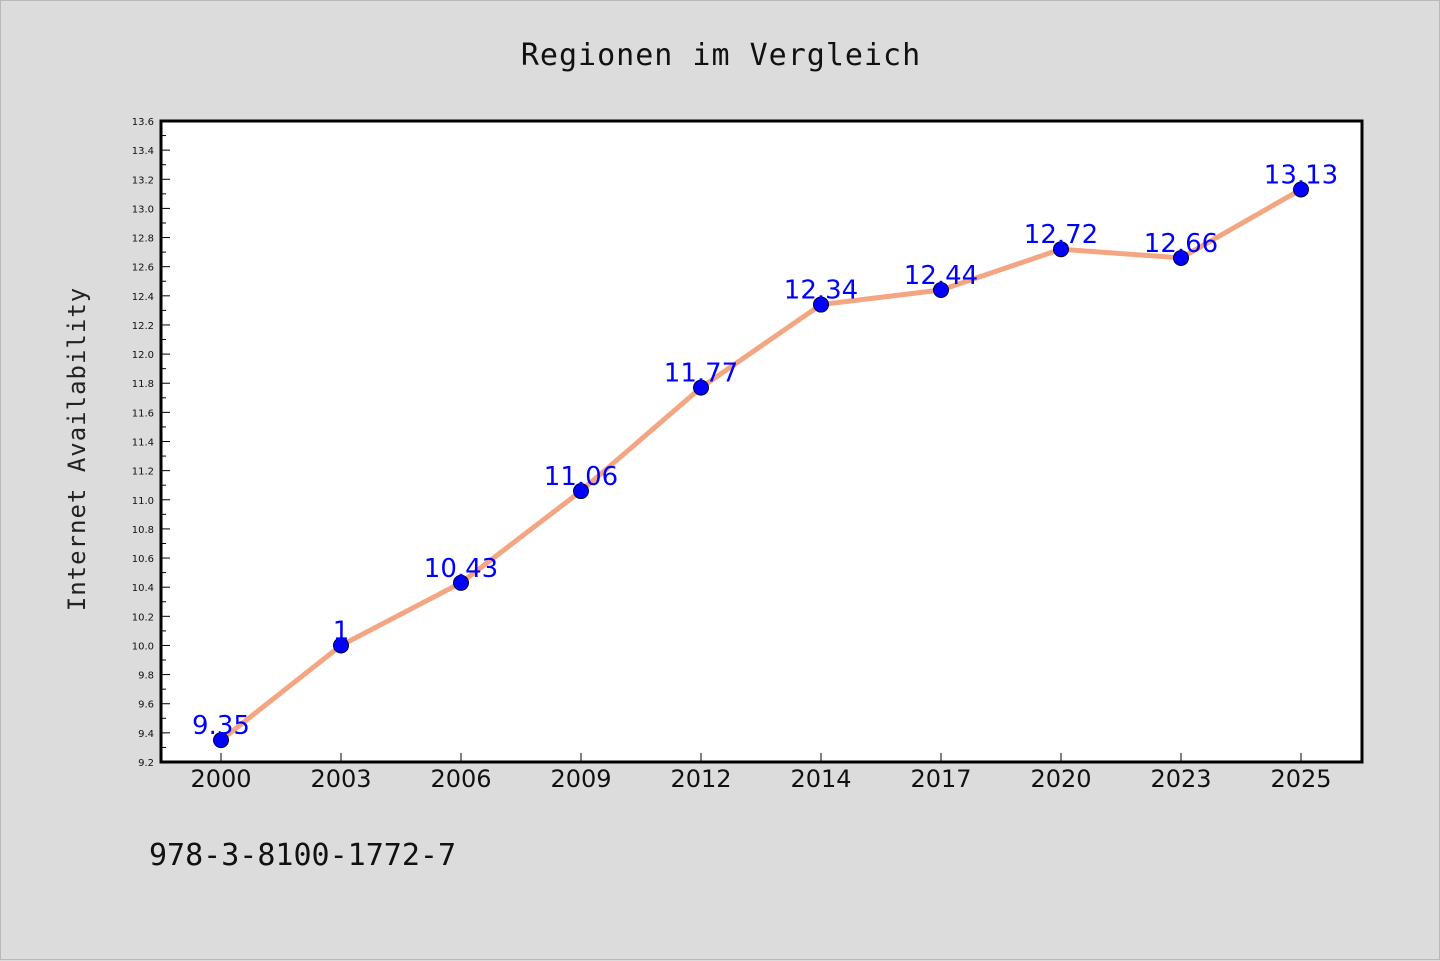 The width and height of the screenshot is (1440, 961). What do you see at coordinates (1060, 779) in the screenshot?
I see `x-tick-label: 2020` at bounding box center [1060, 779].